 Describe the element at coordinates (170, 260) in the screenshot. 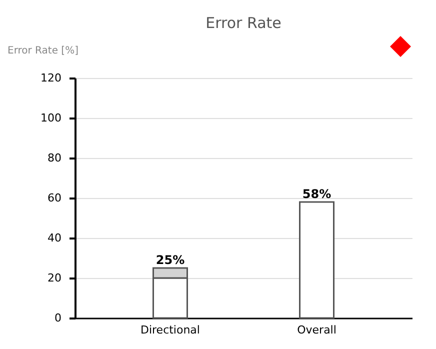

I see `total-label: 25%` at that location.